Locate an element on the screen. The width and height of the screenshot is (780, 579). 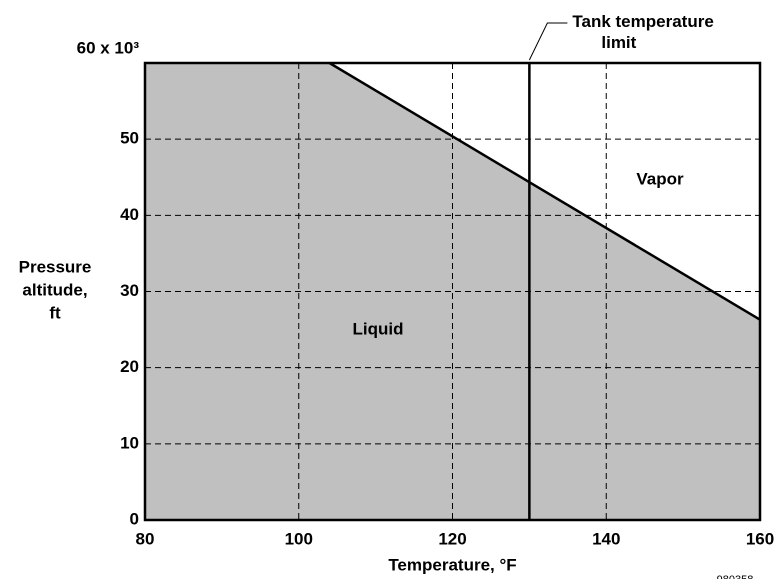
y-axis-label: ft is located at coordinates (55, 312).